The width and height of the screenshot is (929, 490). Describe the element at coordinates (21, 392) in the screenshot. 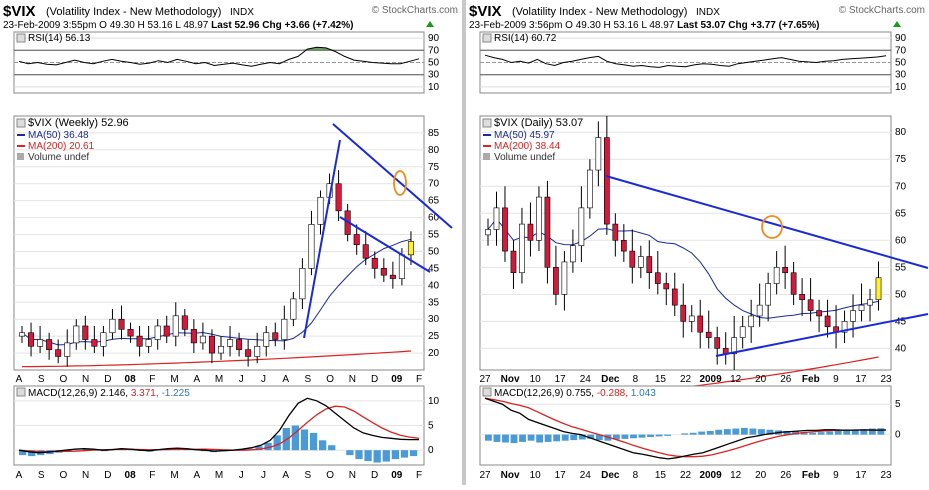

I see `macd-collapse-icon` at that location.